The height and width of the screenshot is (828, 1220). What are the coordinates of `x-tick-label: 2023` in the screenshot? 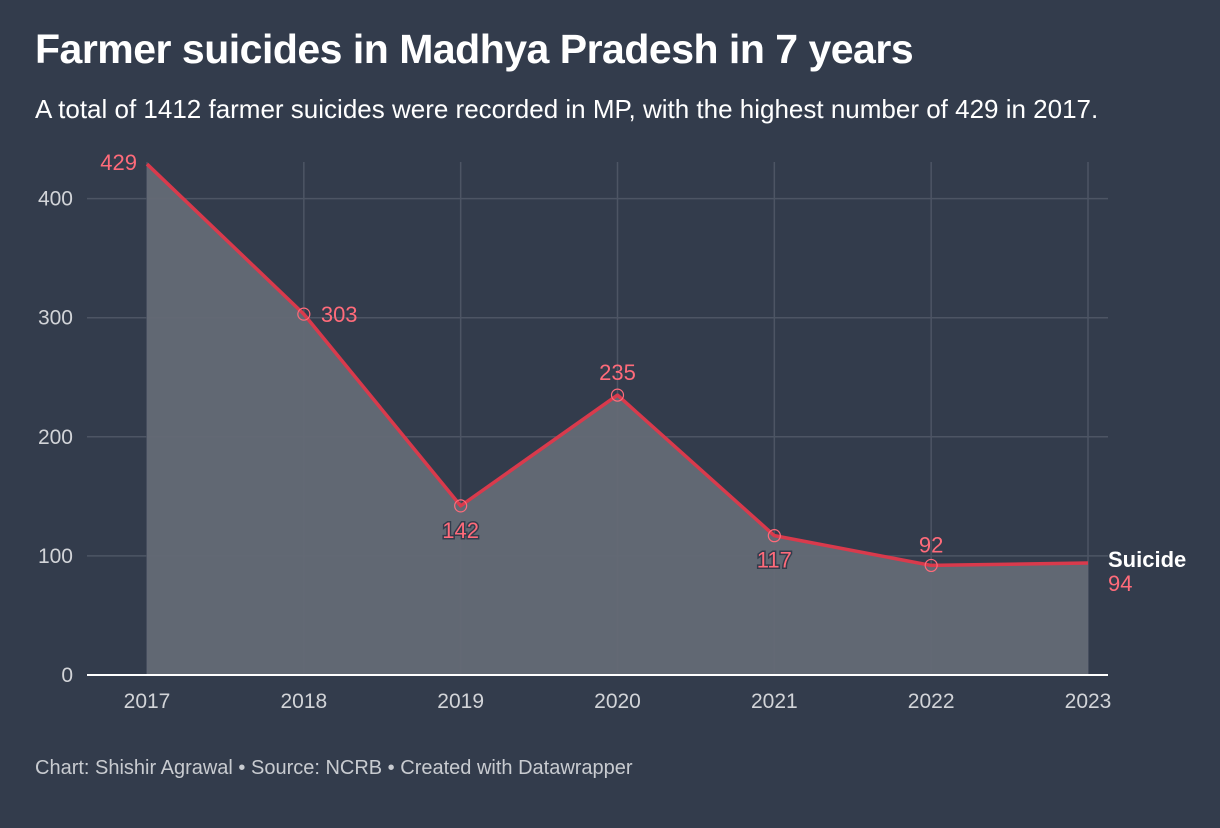 It's located at (1088, 701).